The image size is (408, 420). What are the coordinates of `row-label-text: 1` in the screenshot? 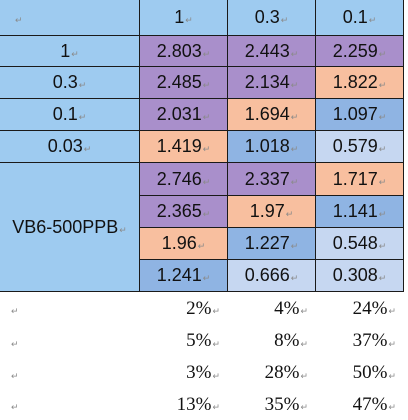 It's located at (65, 50).